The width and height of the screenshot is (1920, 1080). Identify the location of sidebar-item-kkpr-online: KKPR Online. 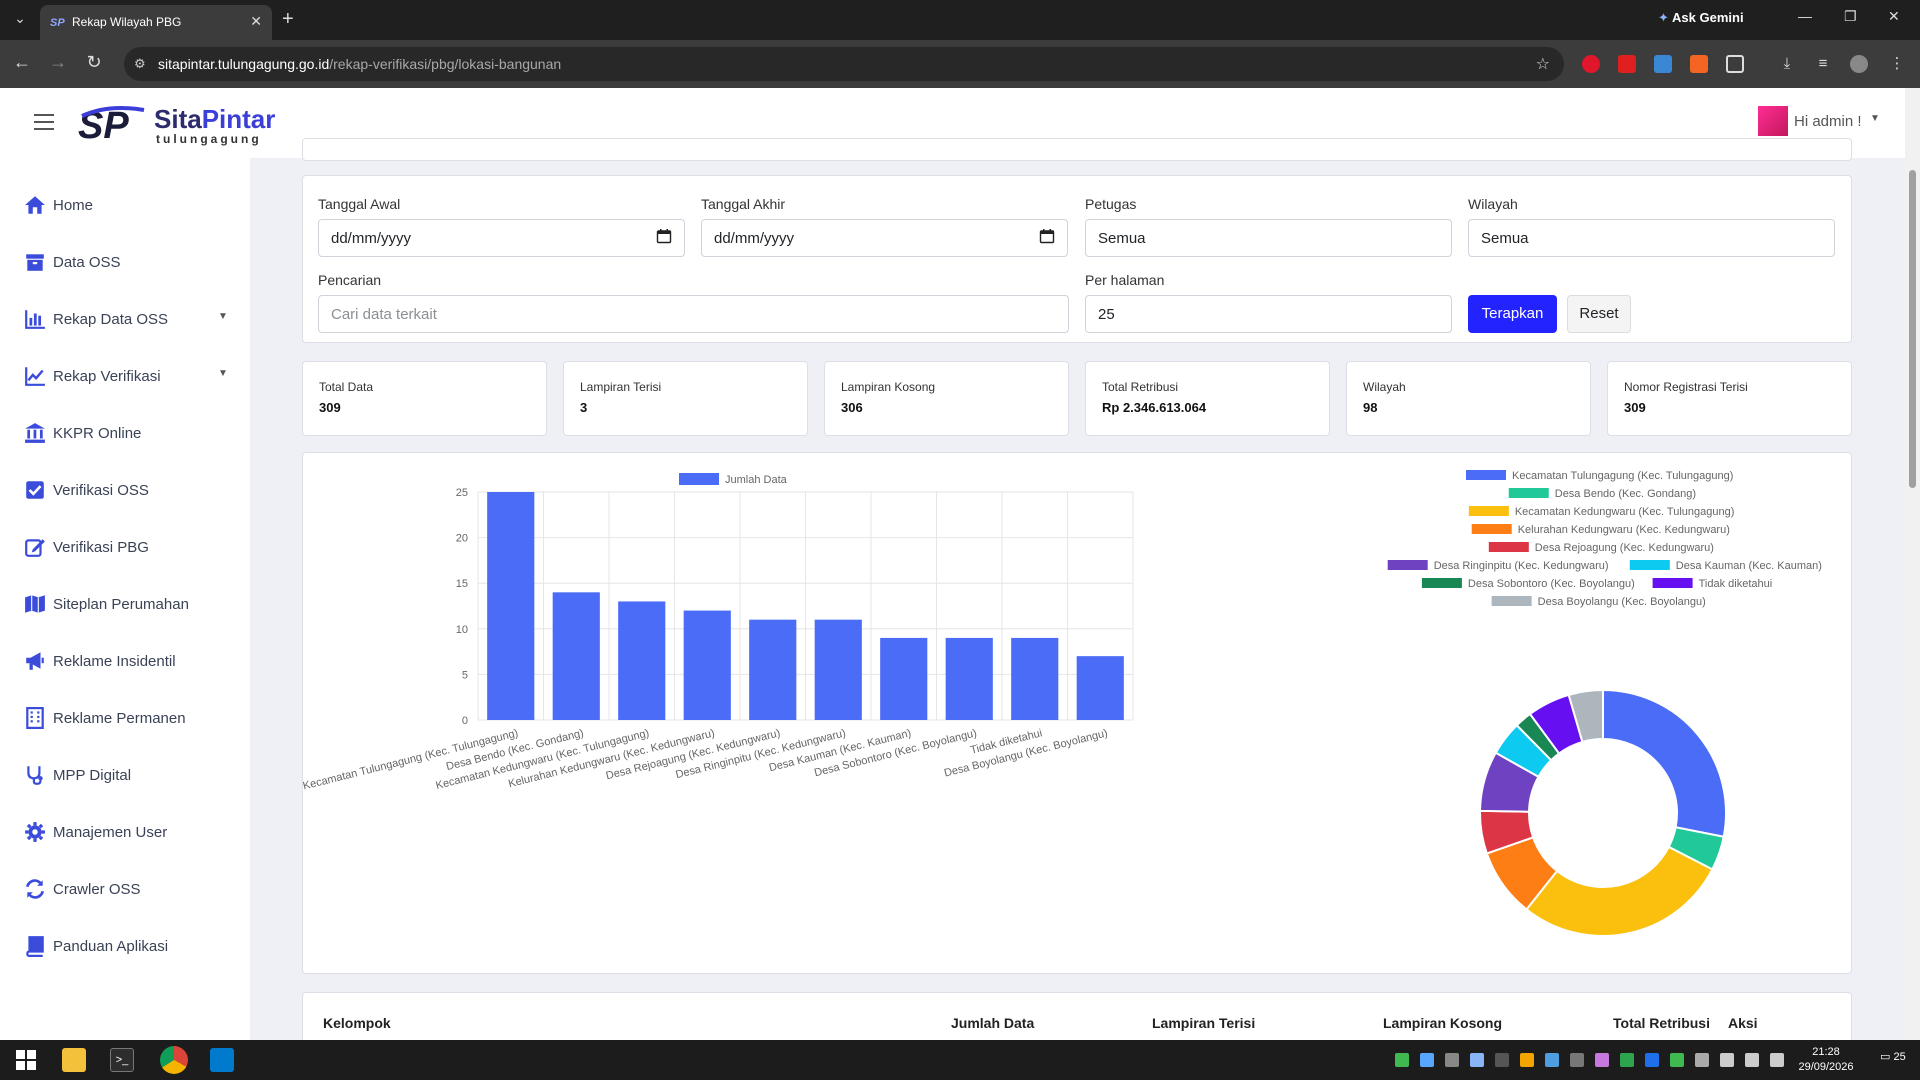
(125, 434).